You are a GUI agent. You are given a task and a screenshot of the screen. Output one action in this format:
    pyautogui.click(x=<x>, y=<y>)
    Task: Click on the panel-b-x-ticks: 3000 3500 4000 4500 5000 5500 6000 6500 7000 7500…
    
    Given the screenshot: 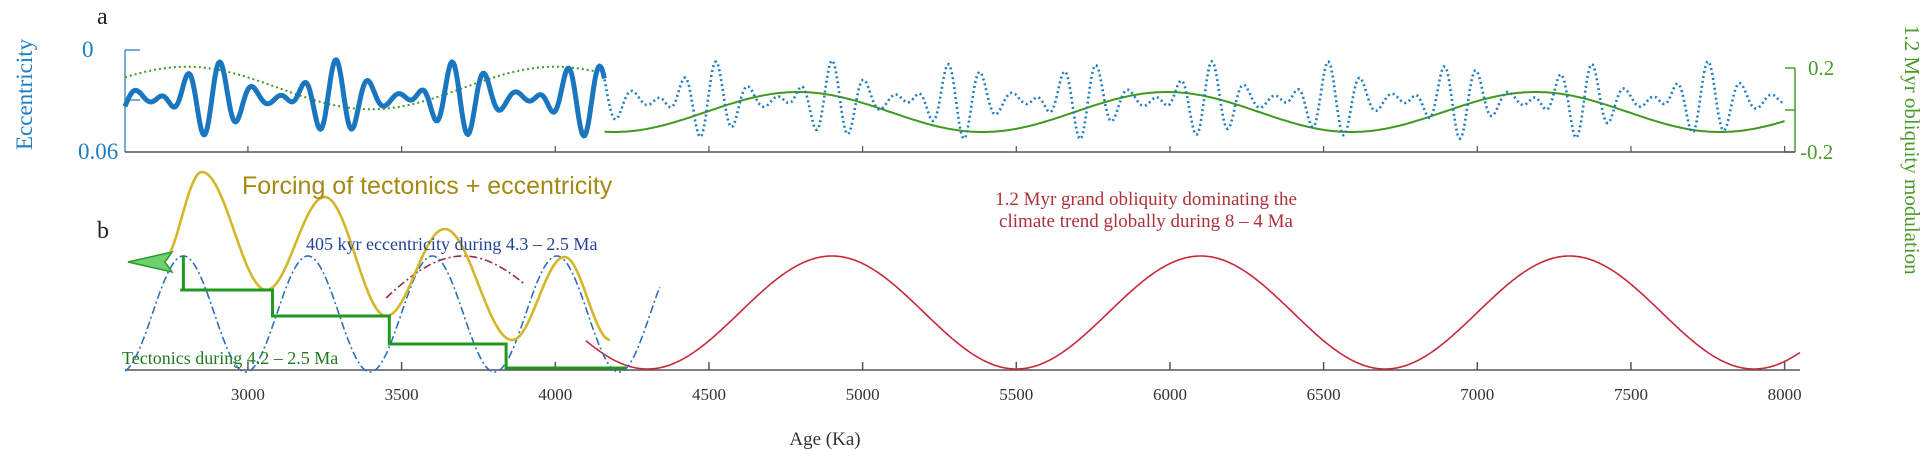 What is the action you would take?
    pyautogui.click(x=1016, y=383)
    